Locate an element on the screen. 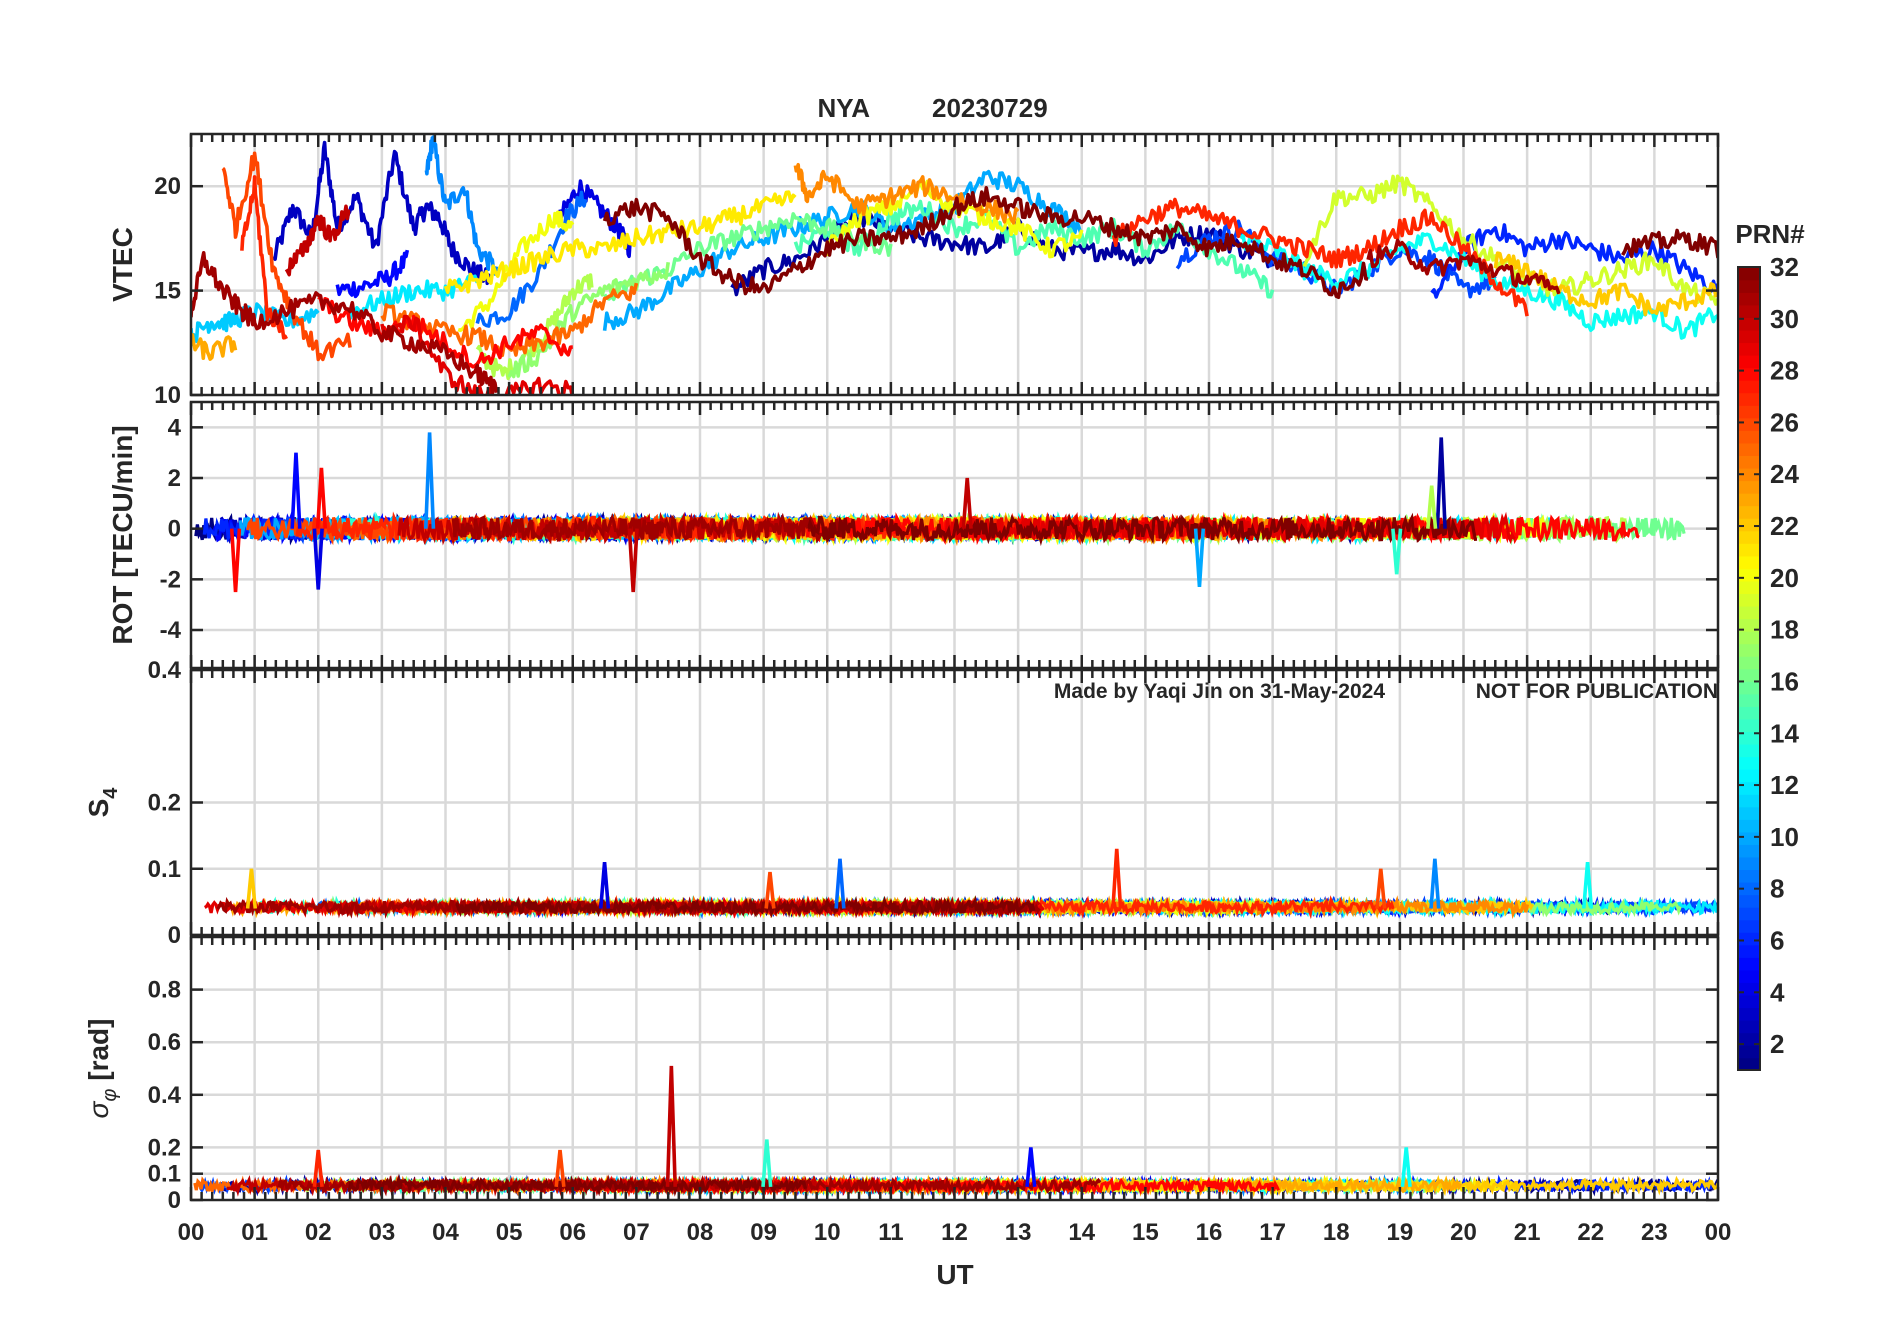 The image size is (1902, 1330). xtick-label: 01 is located at coordinates (254, 1232).